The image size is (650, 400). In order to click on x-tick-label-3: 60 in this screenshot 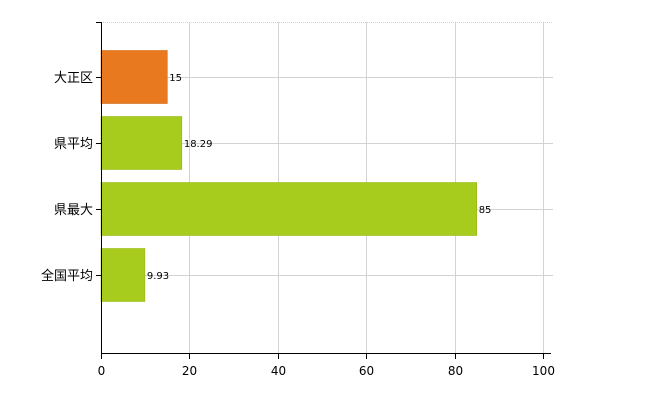, I will do `click(366, 371)`.